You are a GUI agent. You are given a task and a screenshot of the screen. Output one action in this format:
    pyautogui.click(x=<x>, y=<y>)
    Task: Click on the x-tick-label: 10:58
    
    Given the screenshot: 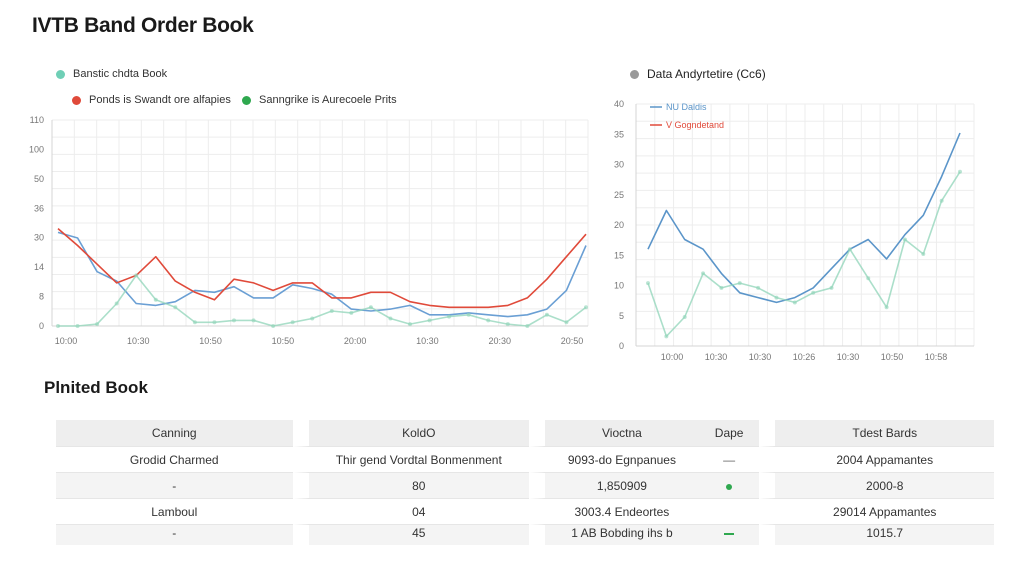 What is the action you would take?
    pyautogui.click(x=936, y=357)
    